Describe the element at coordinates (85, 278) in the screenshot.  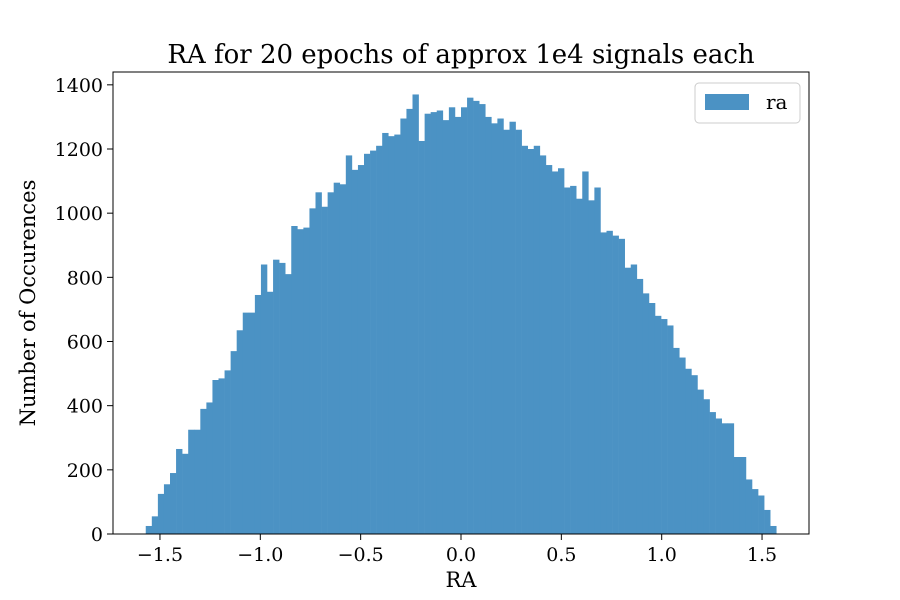
I see `y-tick-label: 800` at that location.